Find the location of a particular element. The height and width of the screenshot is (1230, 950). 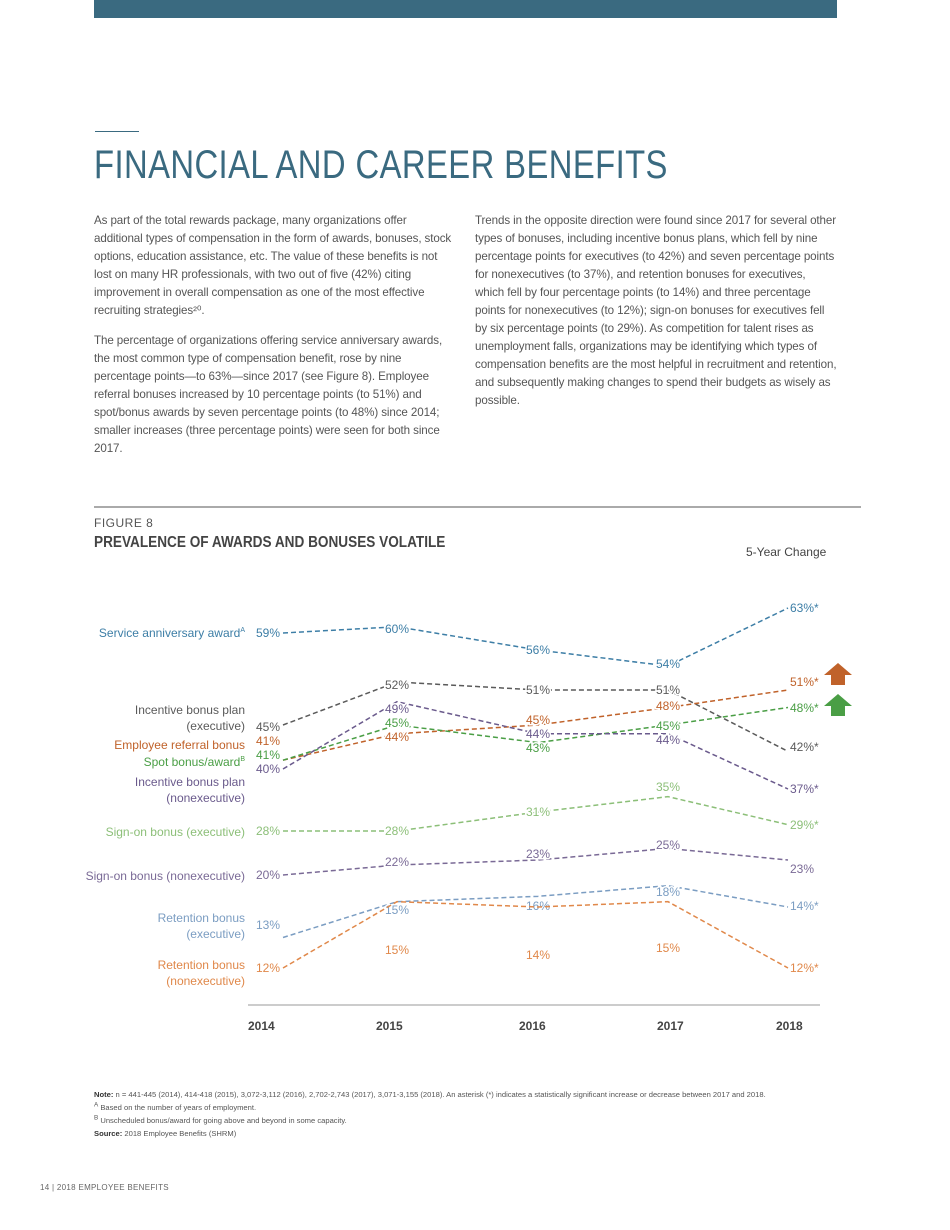

data-label: 14% is located at coordinates (538, 955).